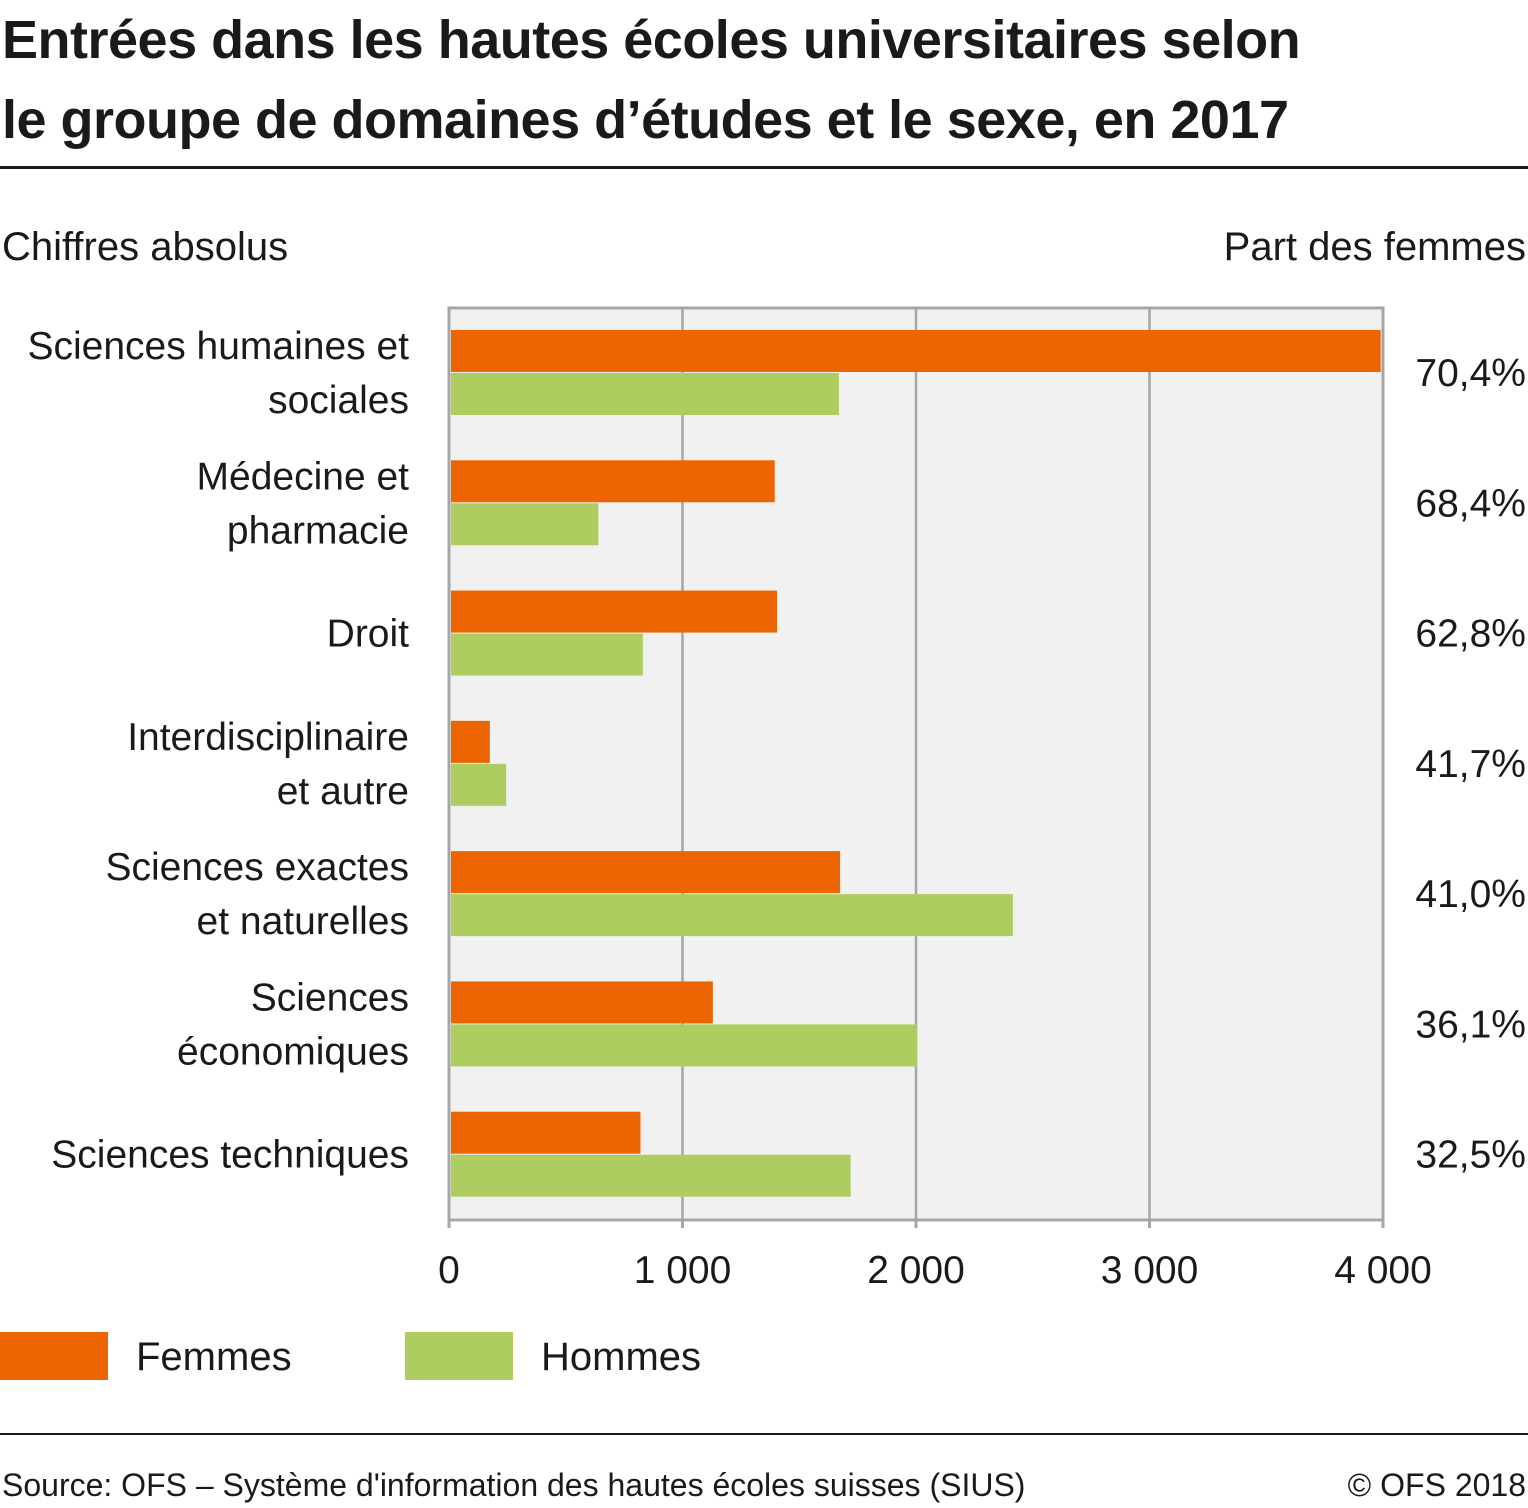  Describe the element at coordinates (343, 791) in the screenshot. I see `category-label-3-1: et autre` at that location.